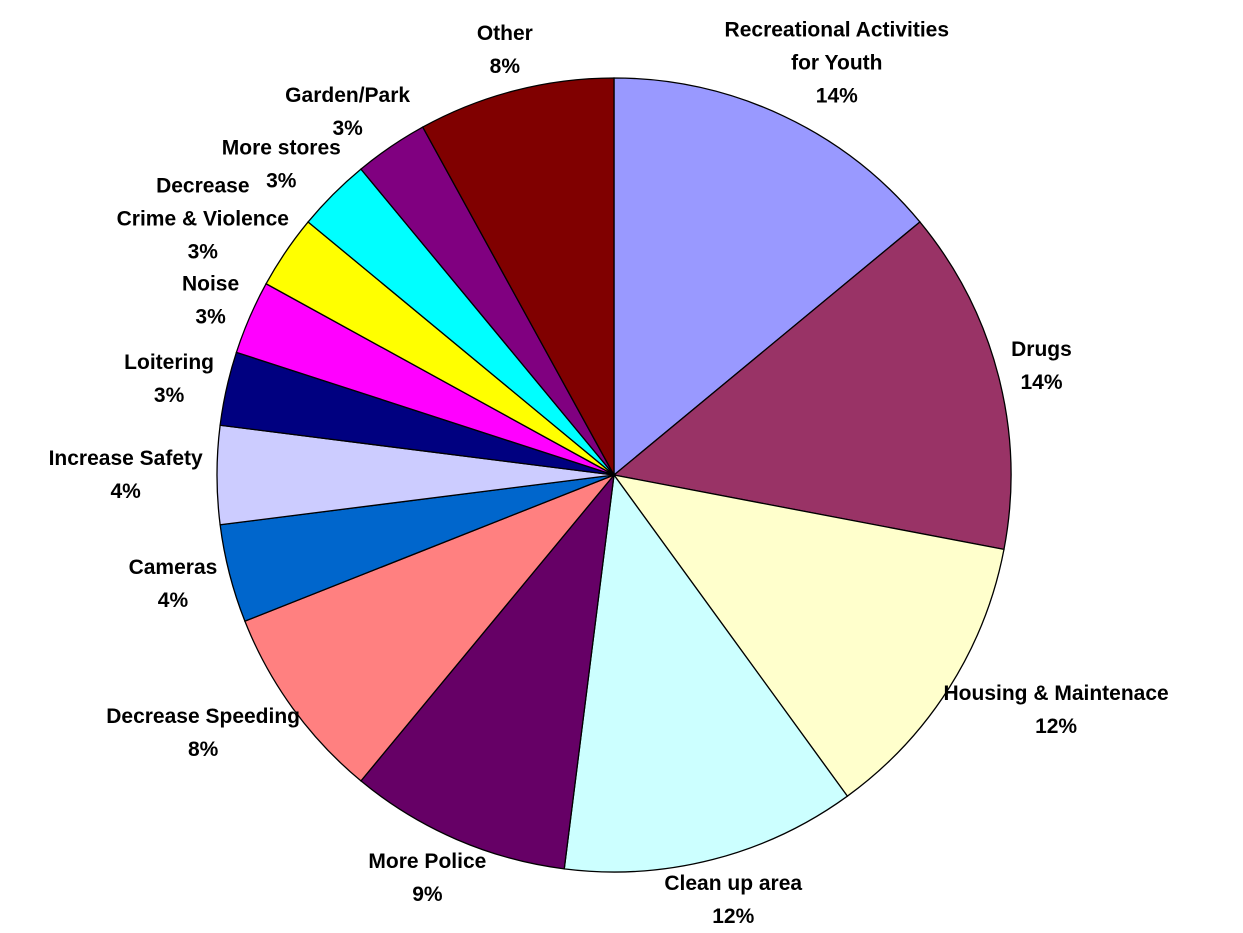 This screenshot has width=1243, height=933. I want to click on label-line: More Police, so click(427, 861).